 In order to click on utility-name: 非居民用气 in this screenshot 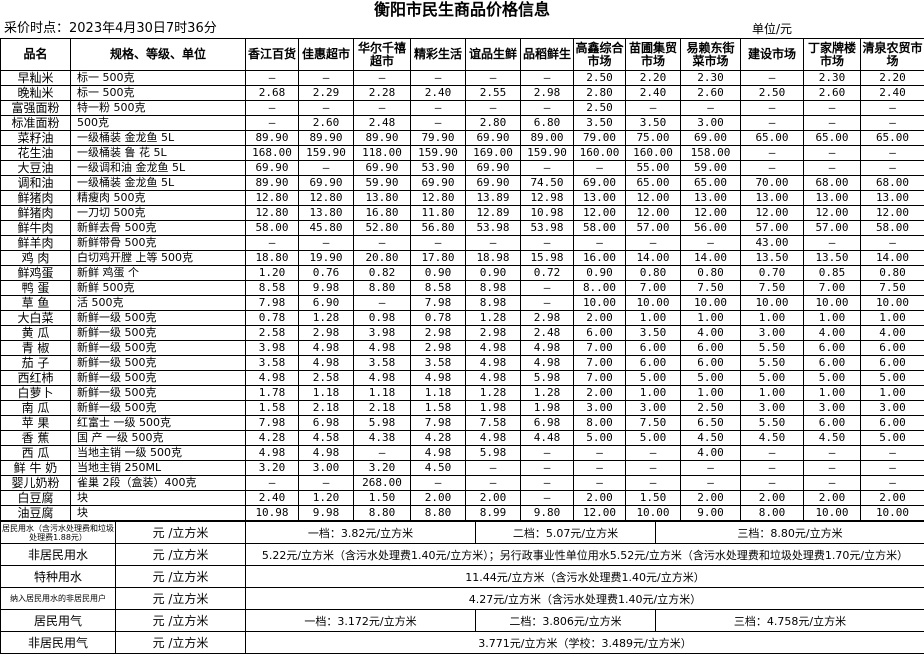, I will do `click(58, 642)`.